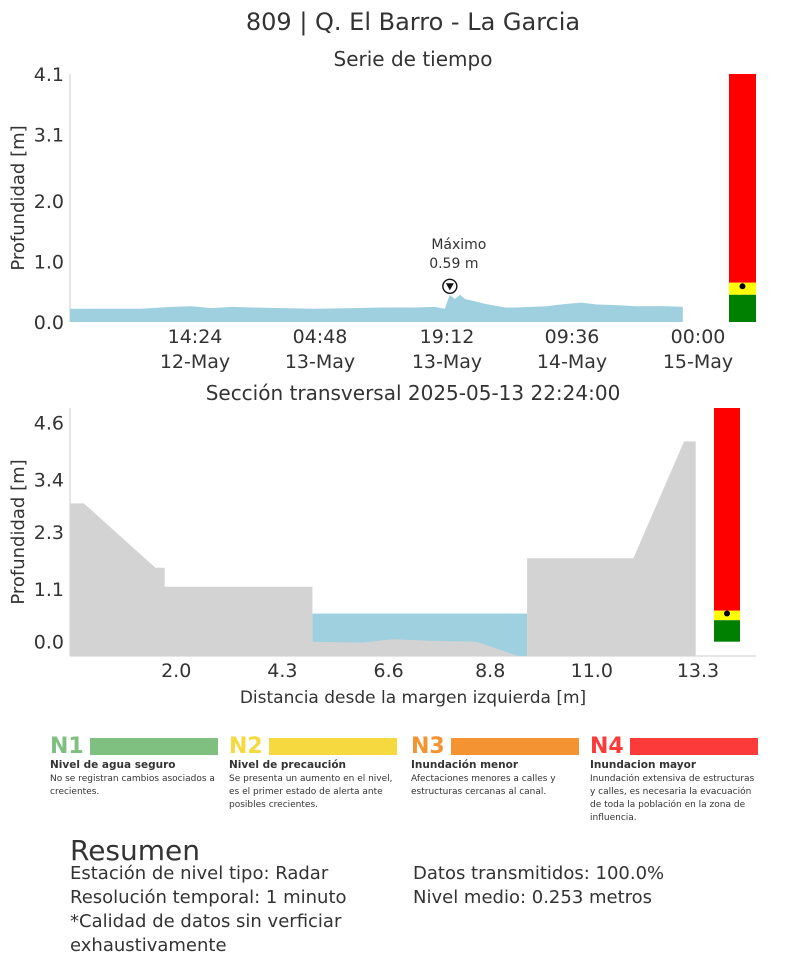 The image size is (809, 969). Describe the element at coordinates (413, 698) in the screenshot. I see `cross-section-x-label: Distancia desde la margen izquierda [m]` at that location.